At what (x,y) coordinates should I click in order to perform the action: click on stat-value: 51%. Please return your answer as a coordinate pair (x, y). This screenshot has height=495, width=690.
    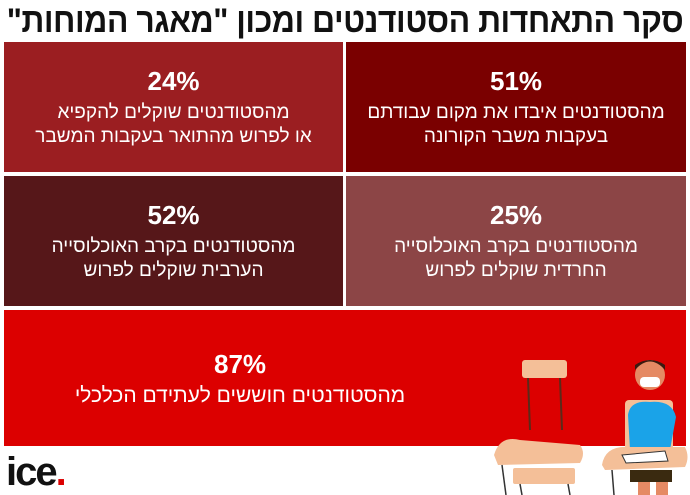
    Looking at the image, I should click on (516, 80).